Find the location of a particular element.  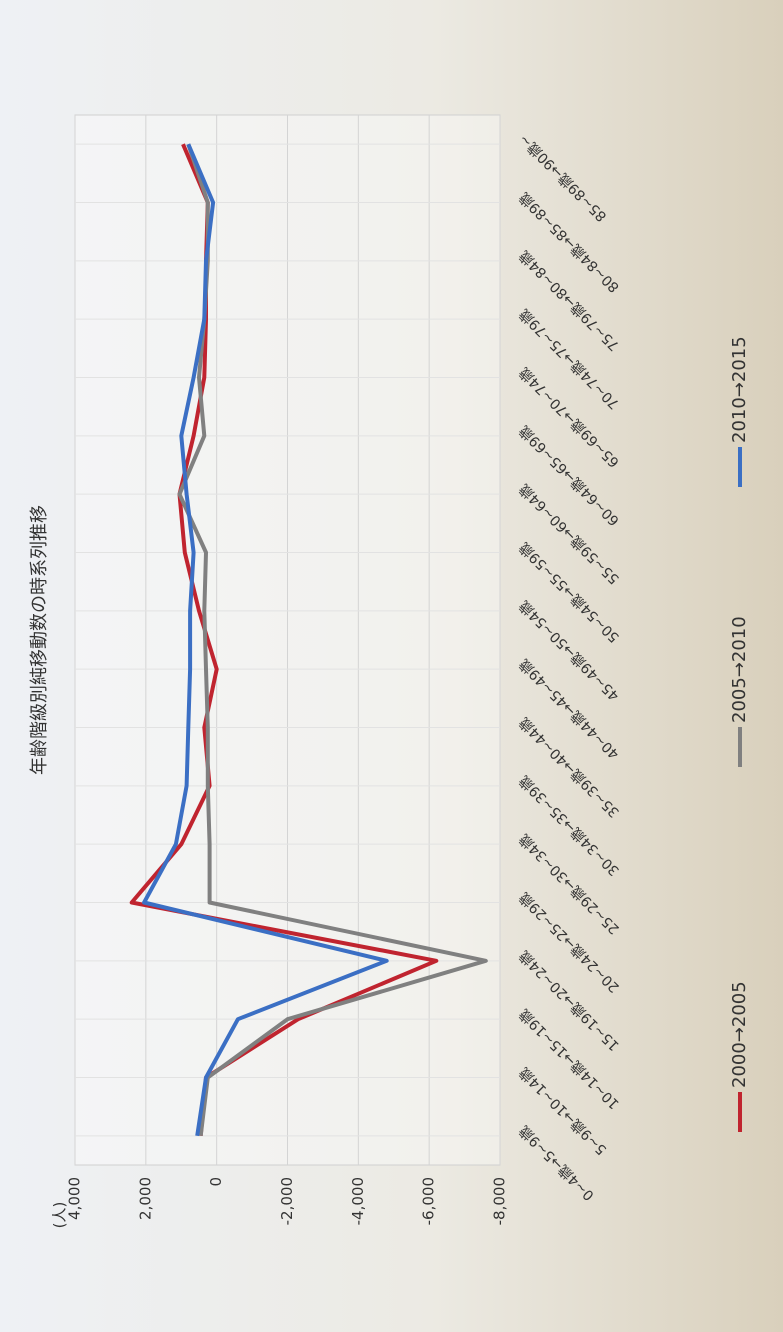

y-tick-label: 2,000 is located at coordinates (145, 1198).